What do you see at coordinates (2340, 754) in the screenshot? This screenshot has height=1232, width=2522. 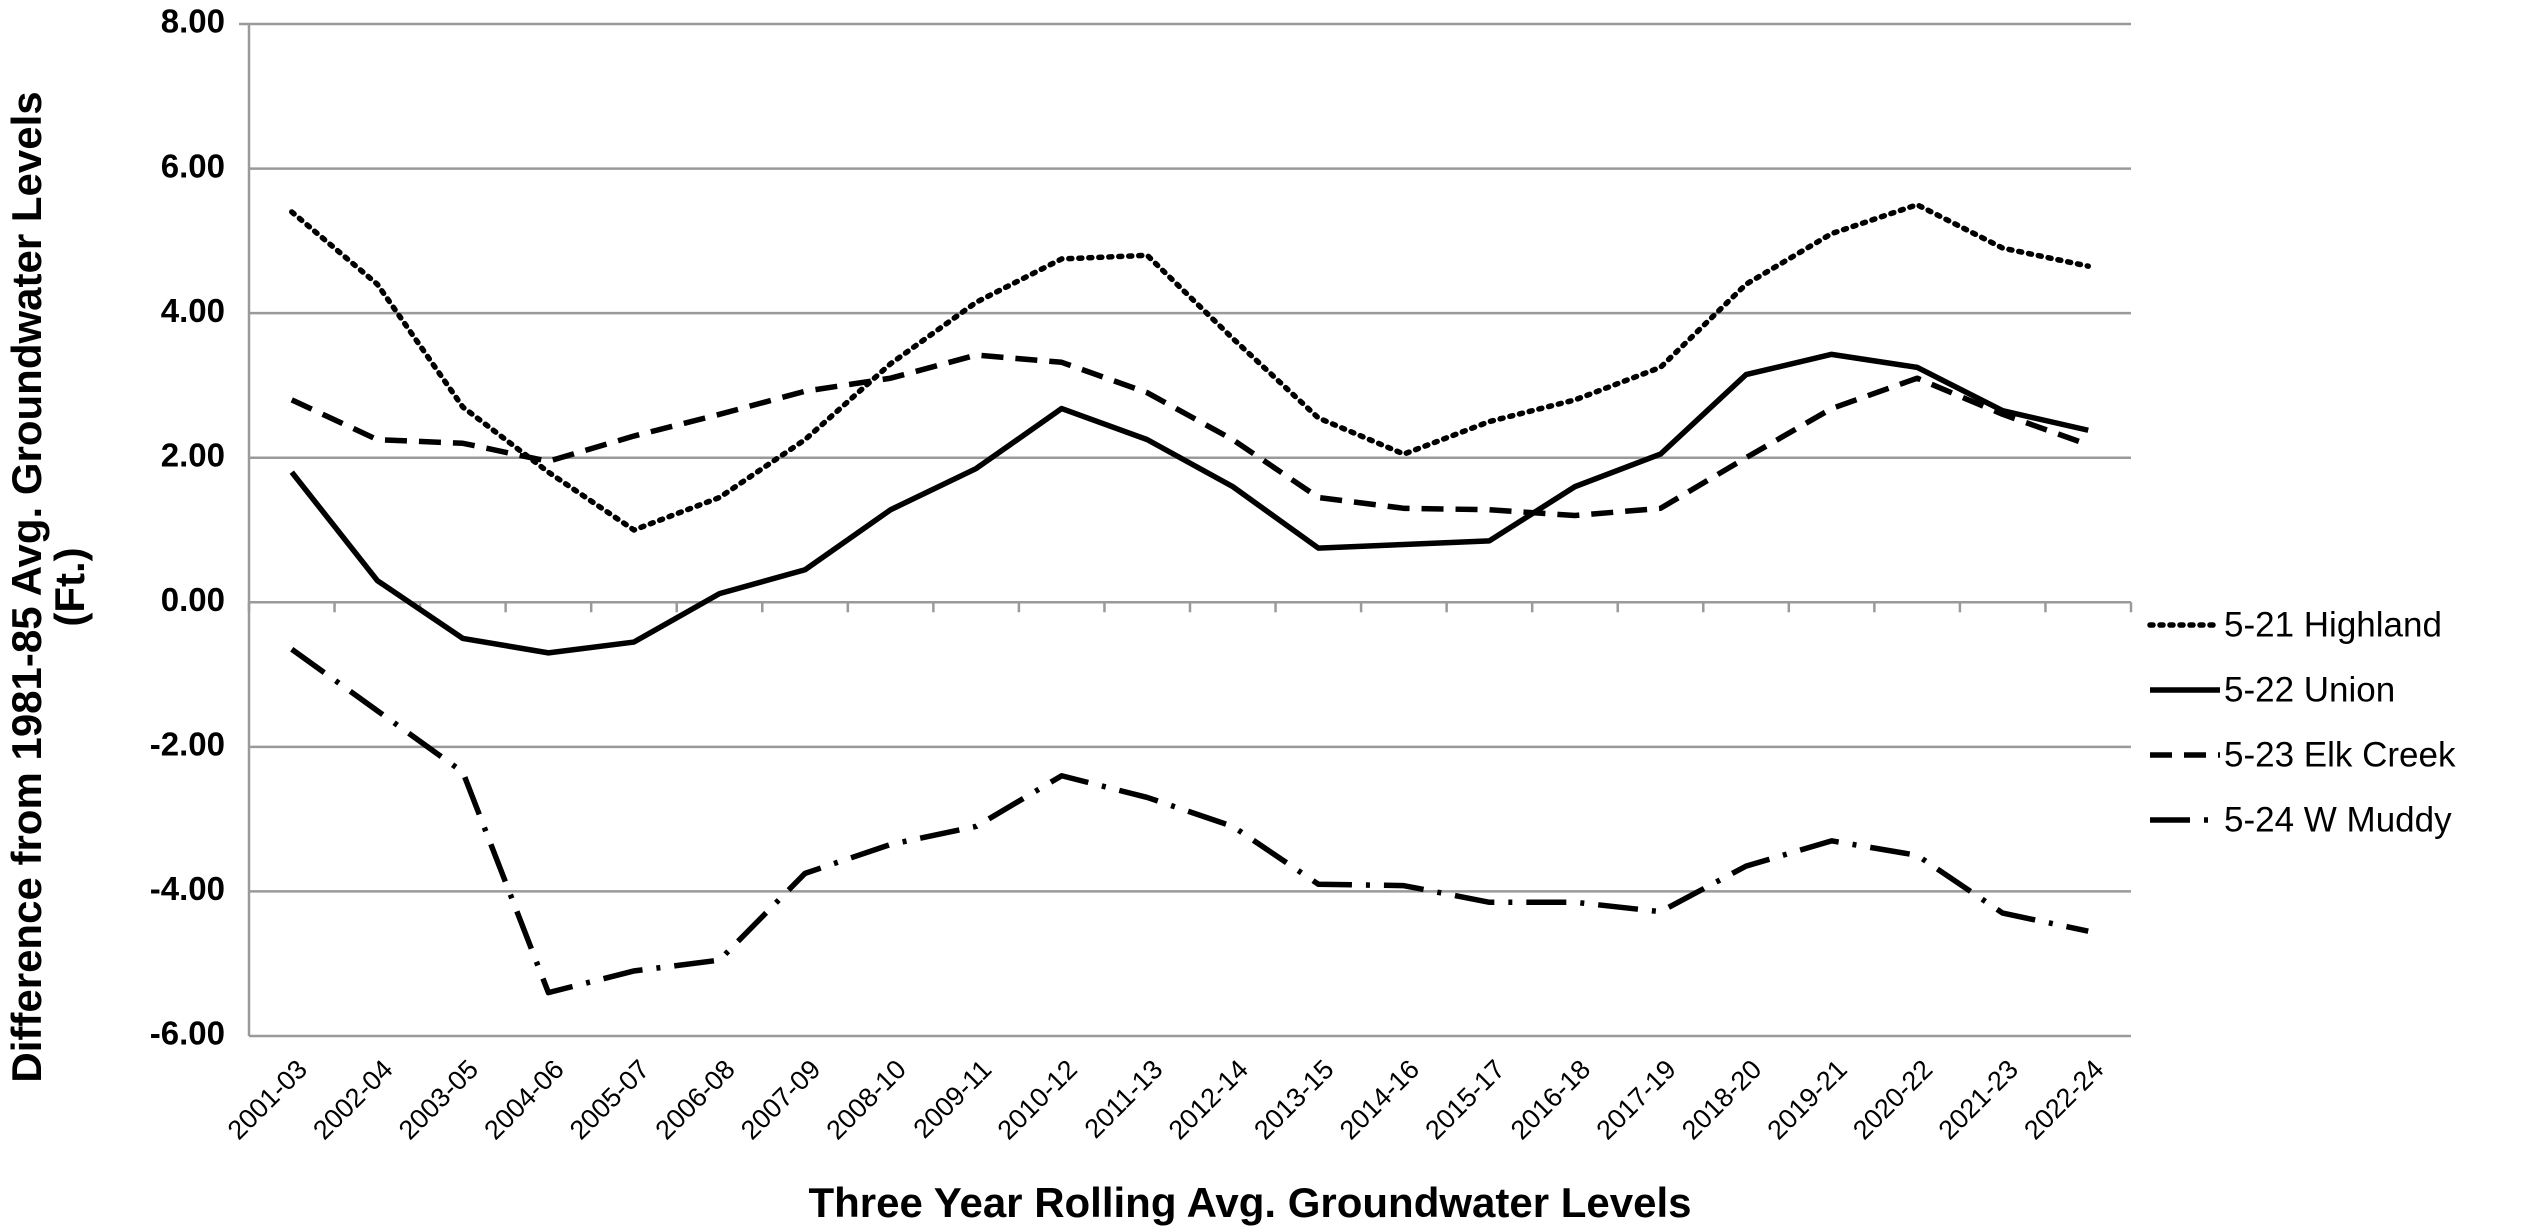 I see `legend-label: 5-23 Elk Creek` at bounding box center [2340, 754].